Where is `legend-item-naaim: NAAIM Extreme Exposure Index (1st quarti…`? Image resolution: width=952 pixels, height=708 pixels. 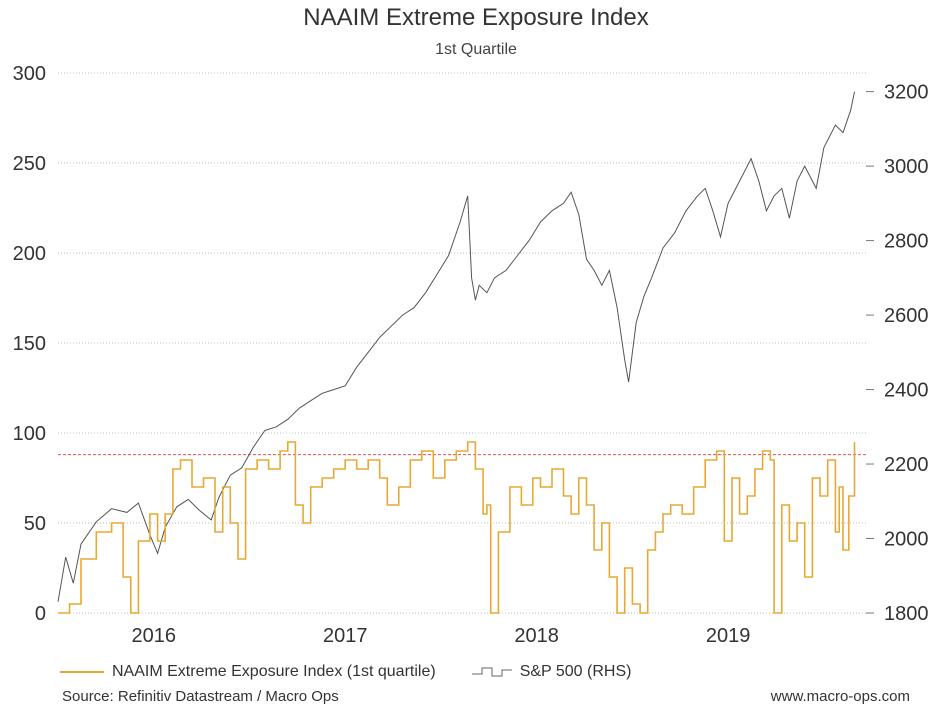
legend-item-naaim: NAAIM Extreme Exposure Index (1st quarti… is located at coordinates (248, 672).